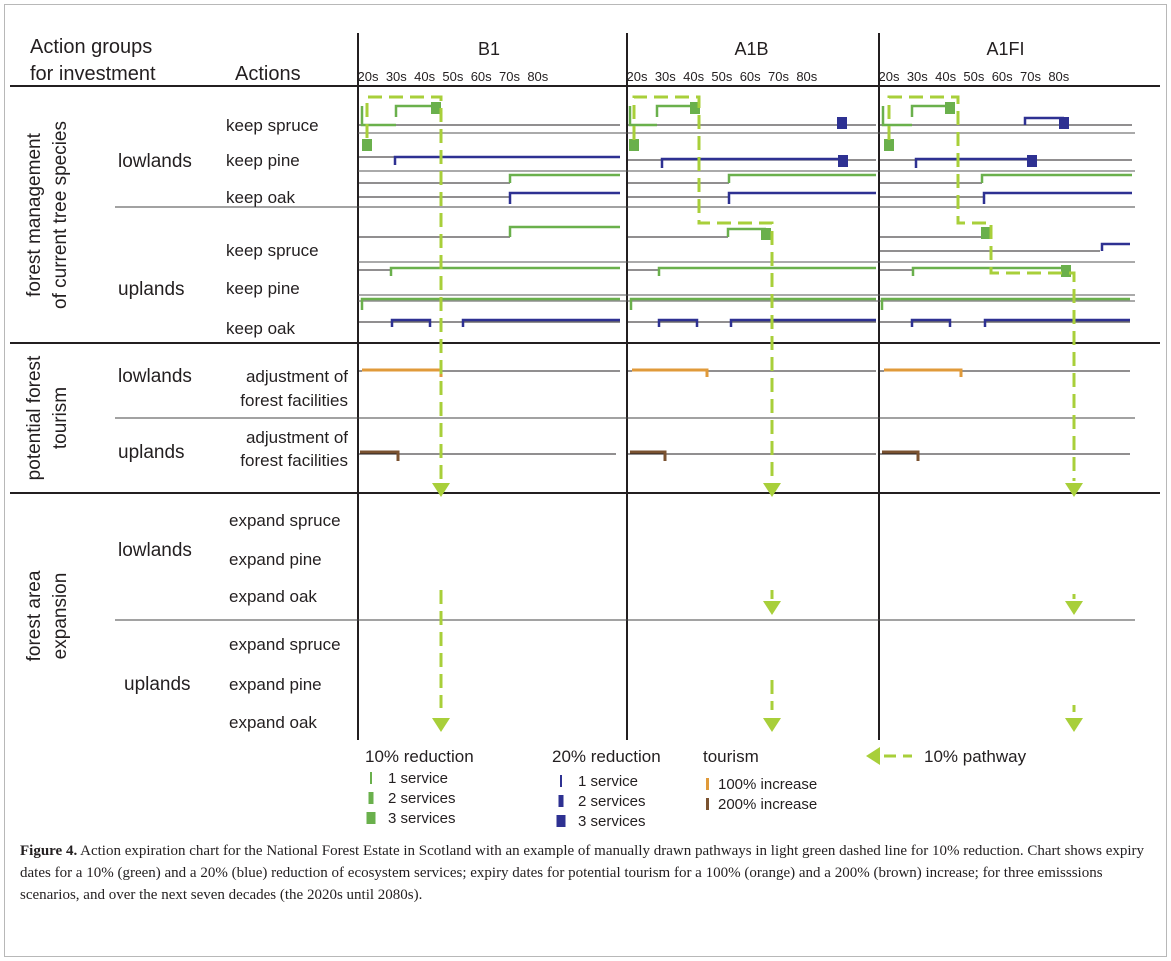  I want to click on action-adjustment-uplands-2: forest facilities, so click(294, 460).